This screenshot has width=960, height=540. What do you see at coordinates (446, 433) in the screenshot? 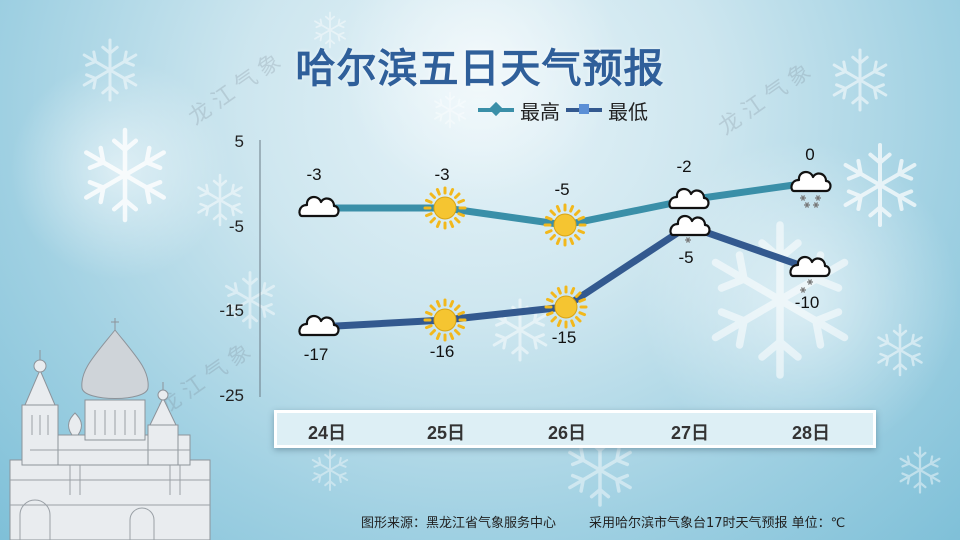
I see `date-label: 25日` at bounding box center [446, 433].